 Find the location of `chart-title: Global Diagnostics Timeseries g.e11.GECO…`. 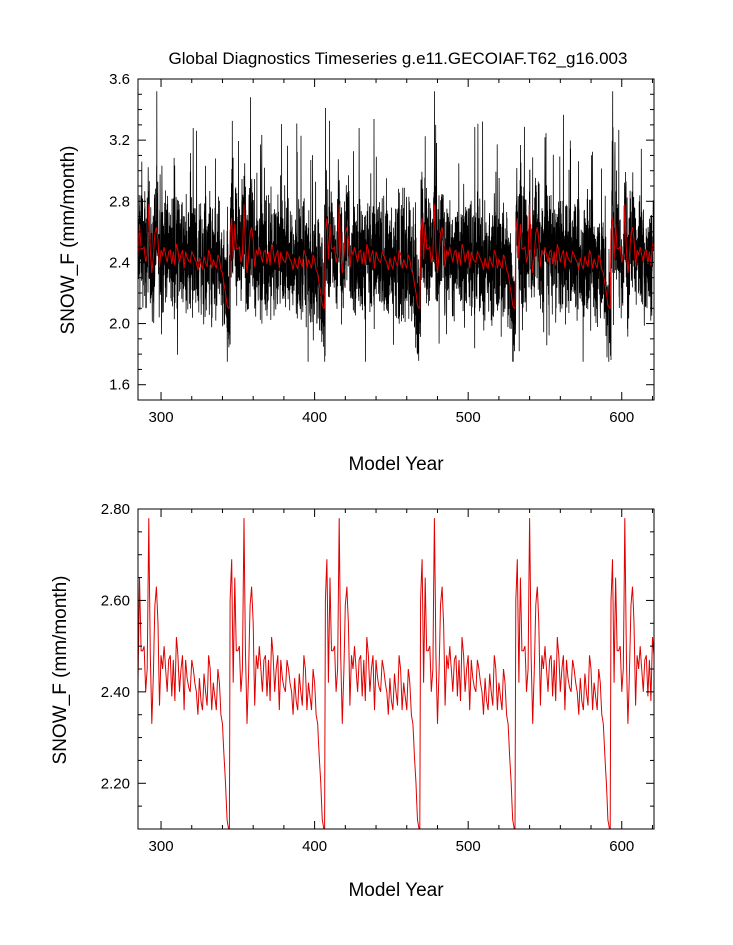

chart-title: Global Diagnostics Timeseries g.e11.GECO… is located at coordinates (398, 58).